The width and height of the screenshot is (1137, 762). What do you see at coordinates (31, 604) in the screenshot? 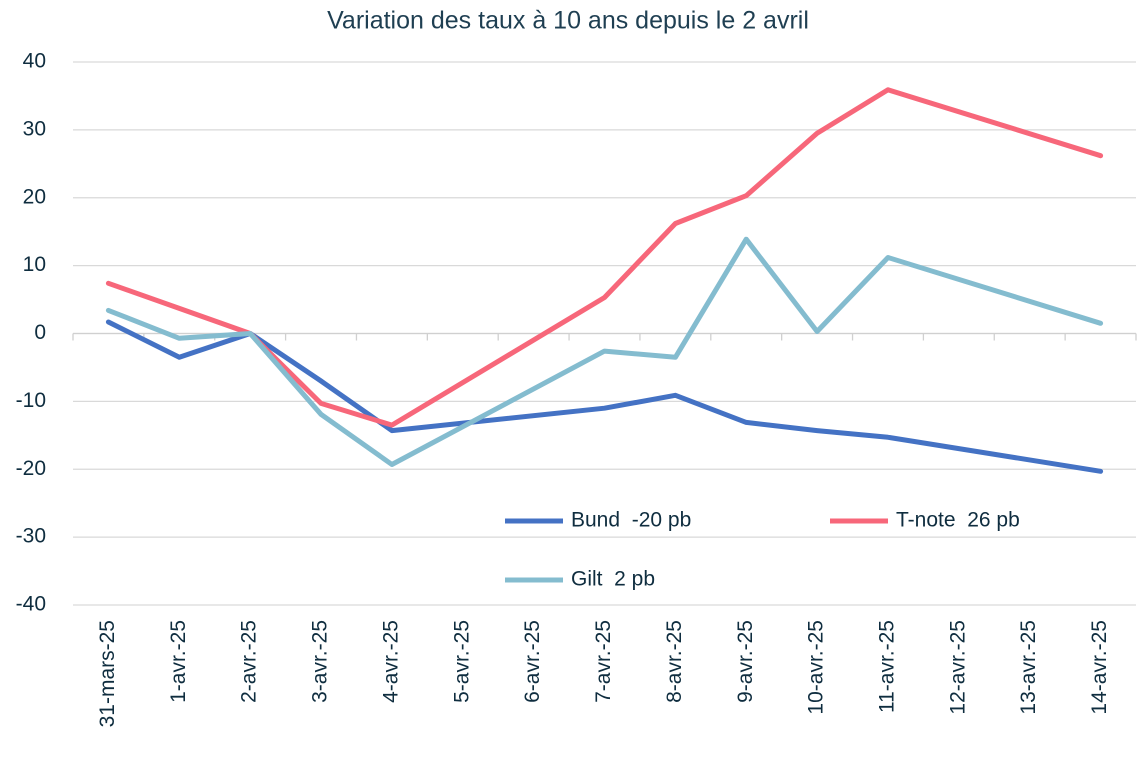
I see `y-tick-label: -40` at bounding box center [31, 604].